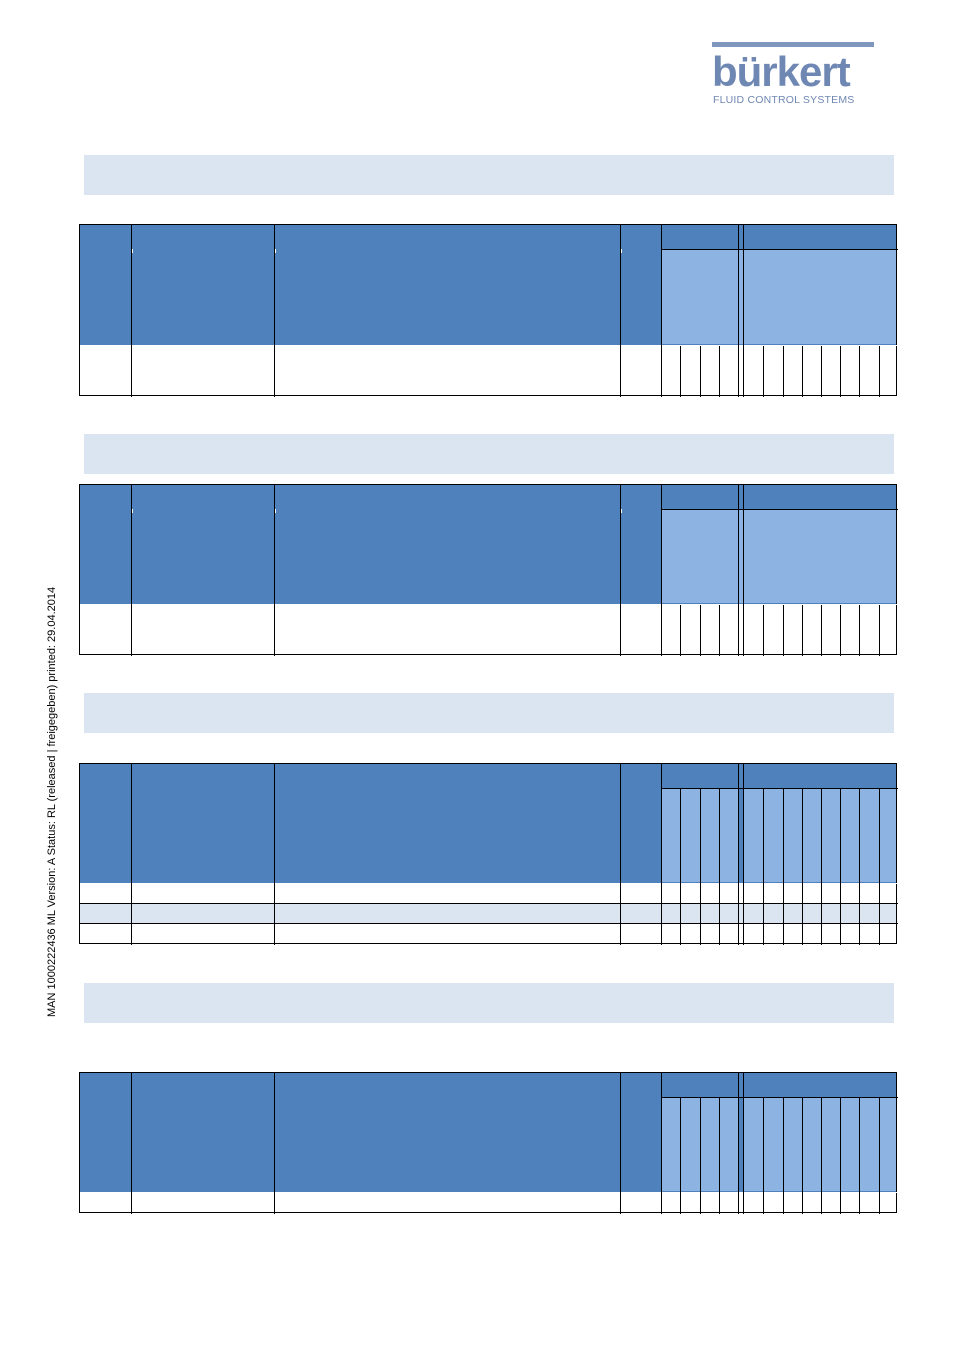  Describe the element at coordinates (793, 44) in the screenshot. I see `logo-bar` at that location.